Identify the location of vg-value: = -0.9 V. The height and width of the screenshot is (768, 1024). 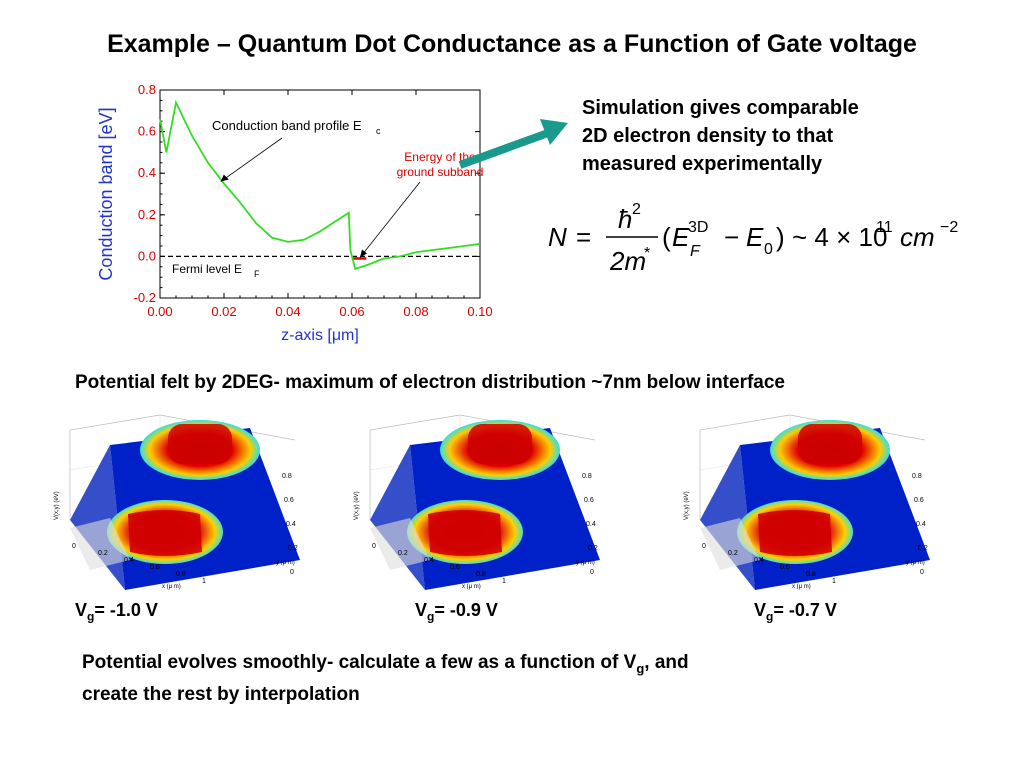
(466, 610).